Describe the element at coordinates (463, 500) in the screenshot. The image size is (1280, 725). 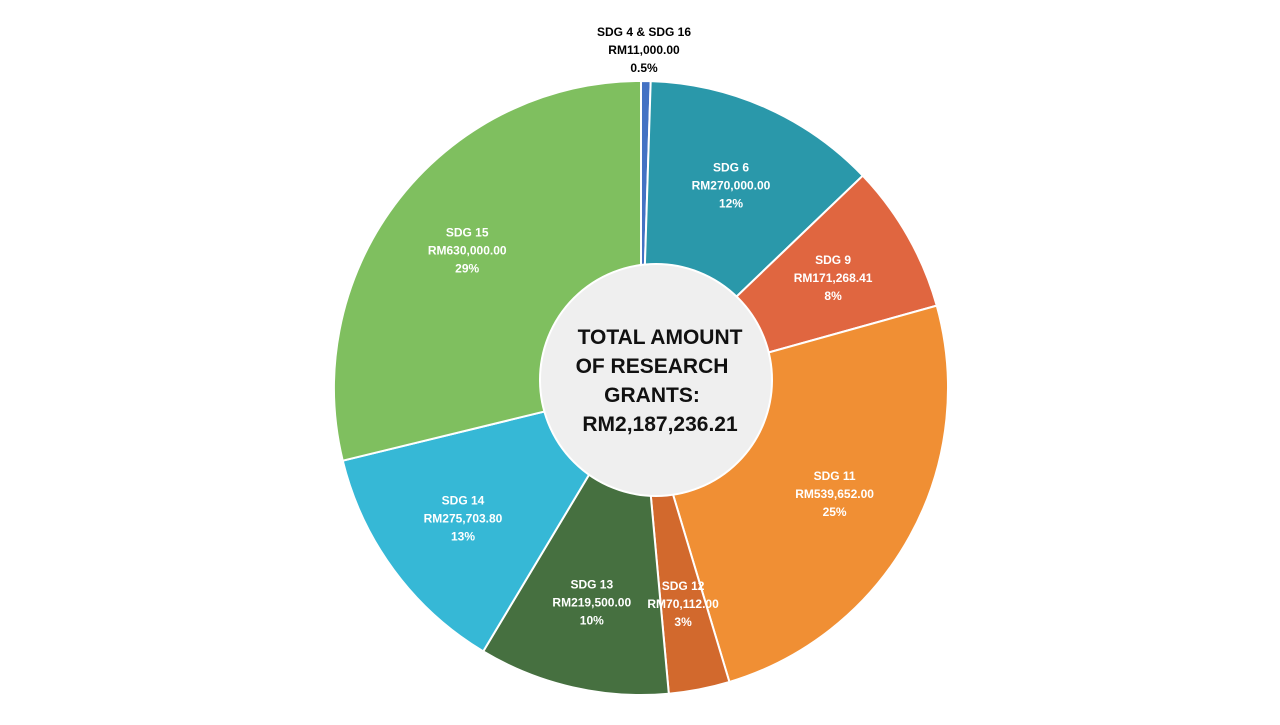
I see `label-sdg-14-name: SDG 14` at that location.